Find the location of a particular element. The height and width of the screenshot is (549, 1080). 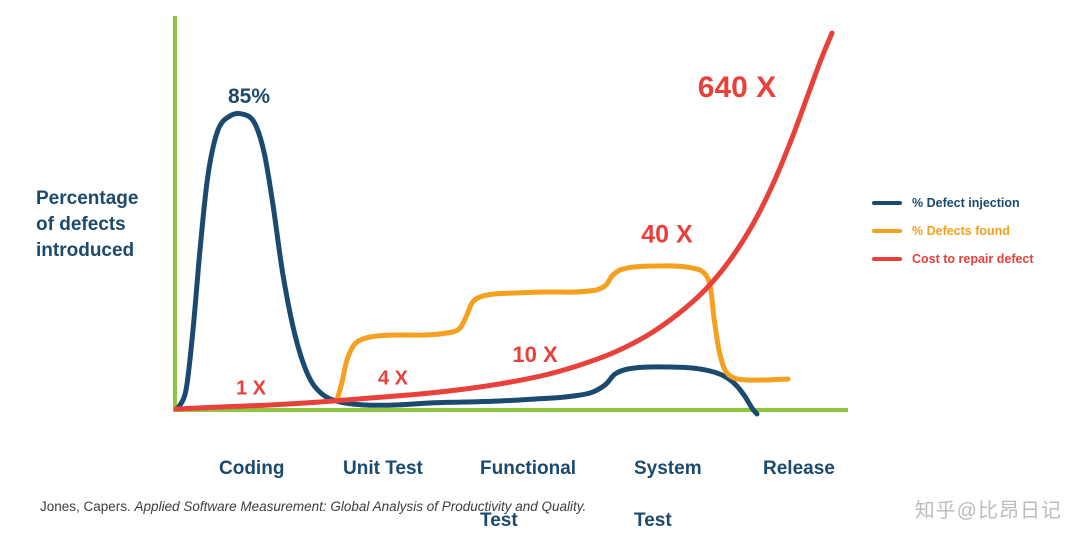

x-axis-label-functional-test: Functional Test is located at coordinates (528, 494).